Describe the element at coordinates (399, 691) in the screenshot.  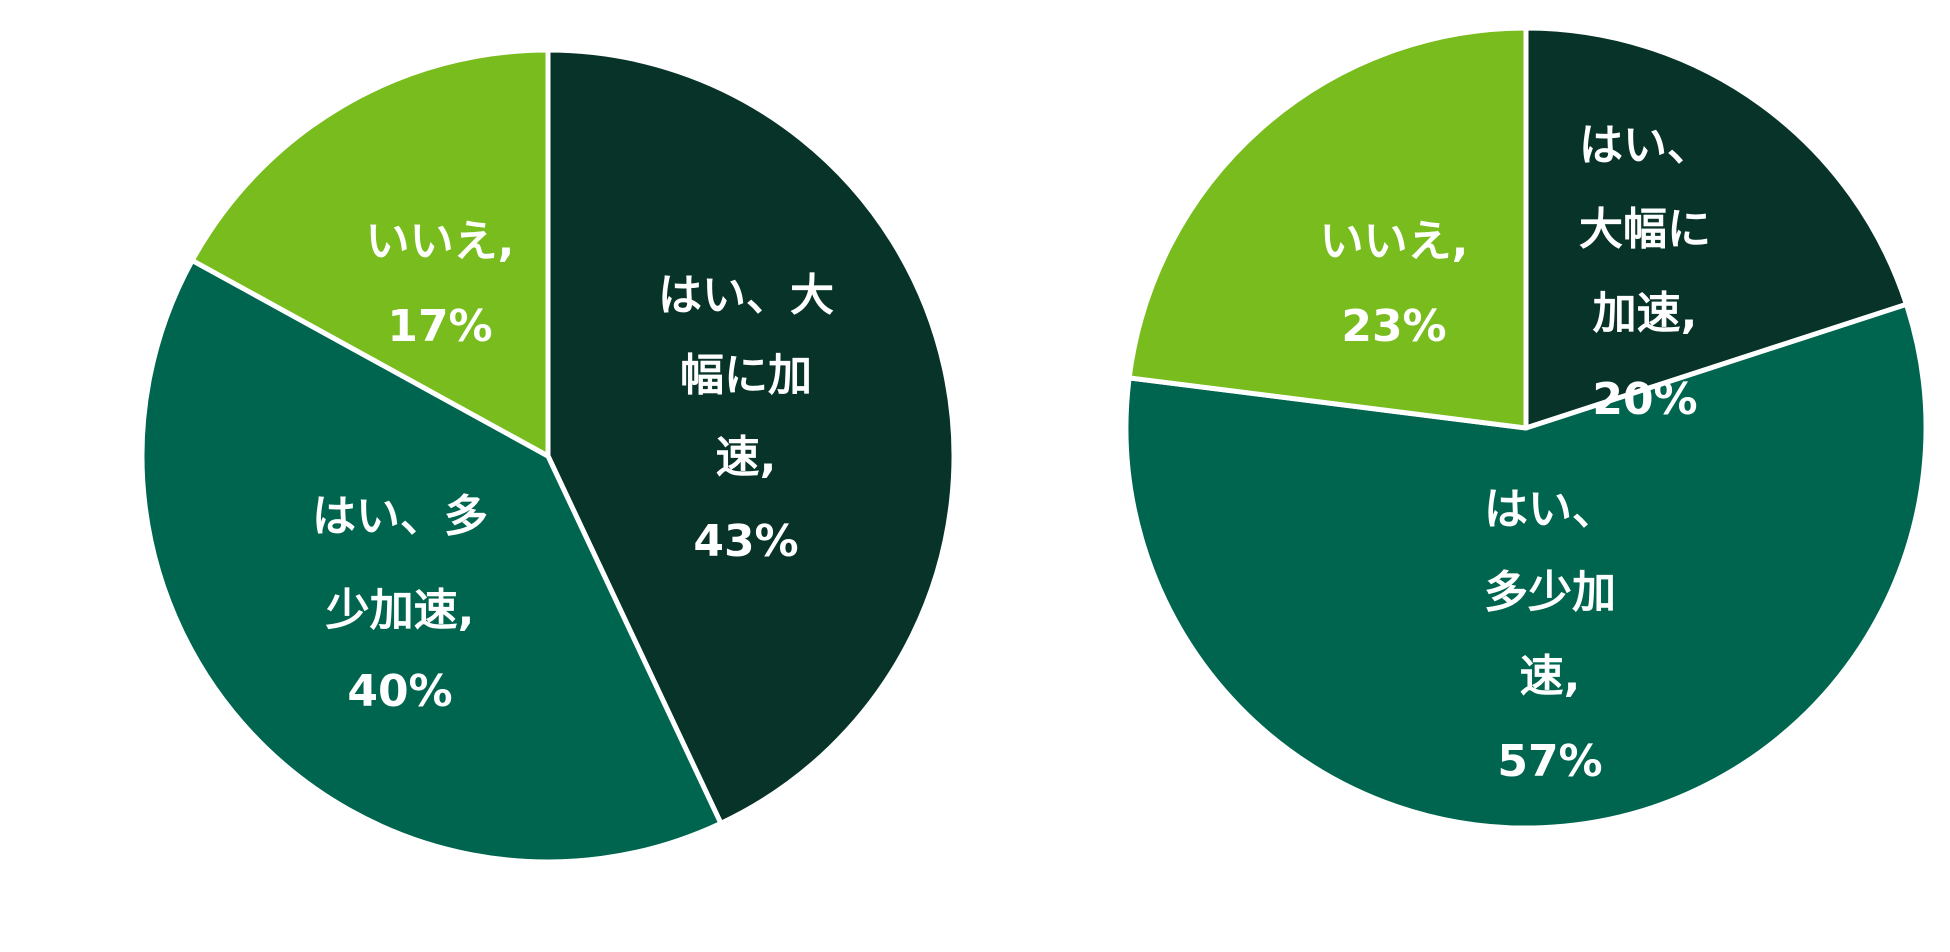
I see `data-label: 40%` at that location.